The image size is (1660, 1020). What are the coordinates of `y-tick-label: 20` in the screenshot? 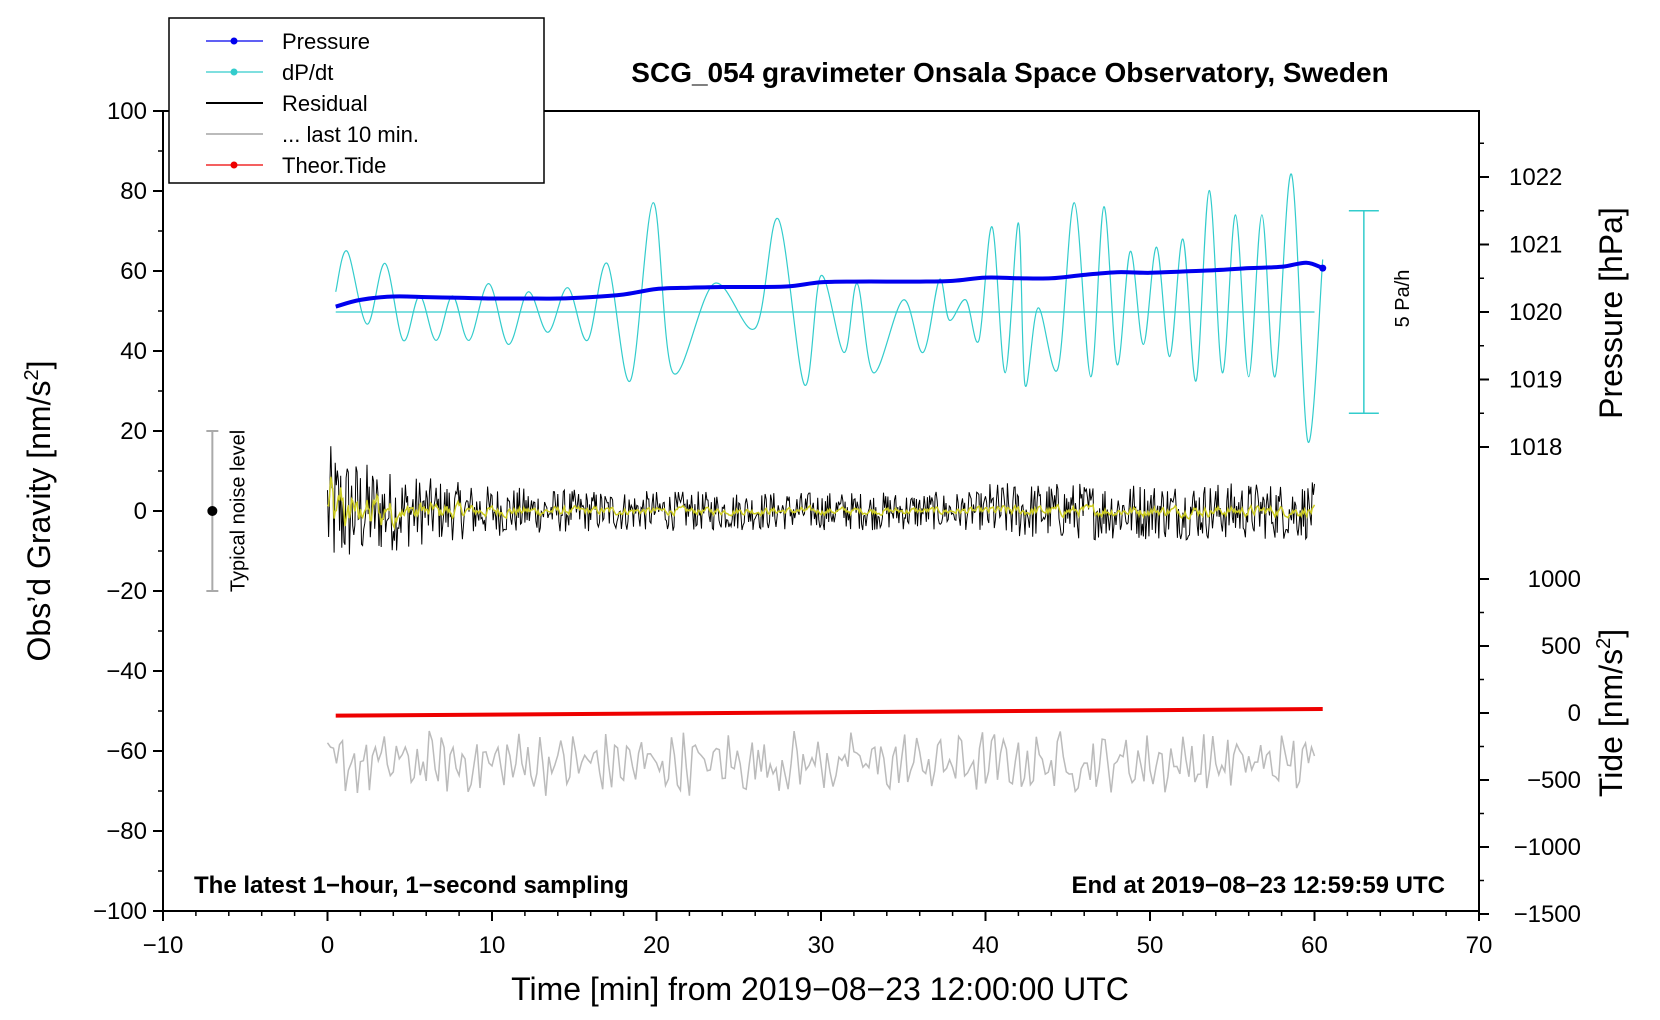 It's located at (133, 431).